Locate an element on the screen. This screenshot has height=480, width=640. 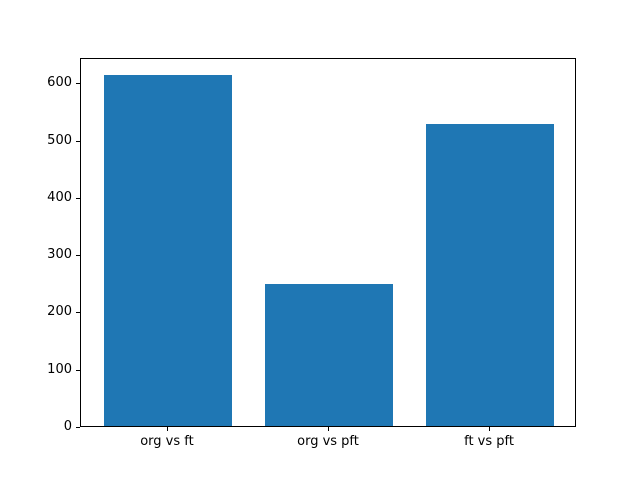
x-tick-label: org vs pft is located at coordinates (328, 441).